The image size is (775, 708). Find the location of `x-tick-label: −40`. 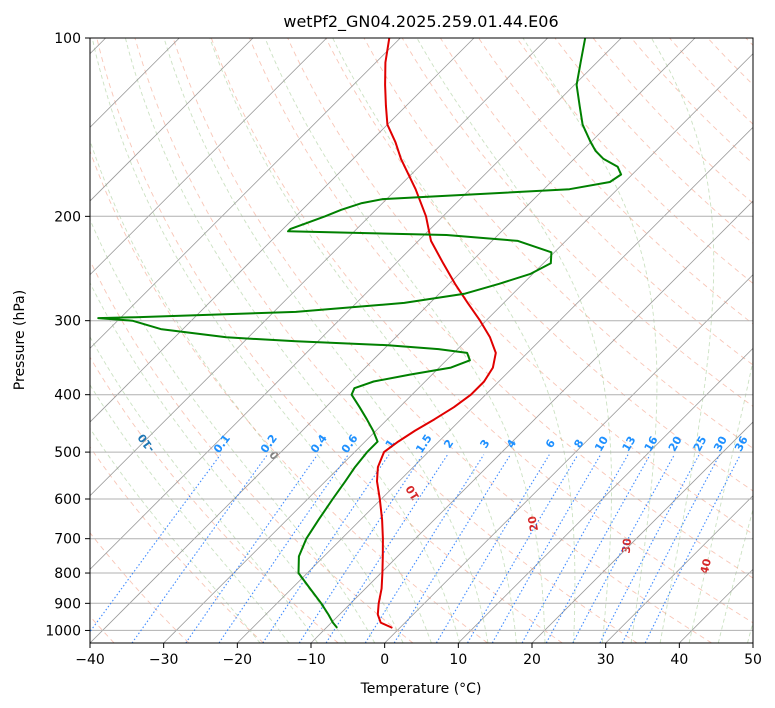

x-tick-label: −40 is located at coordinates (90, 660).